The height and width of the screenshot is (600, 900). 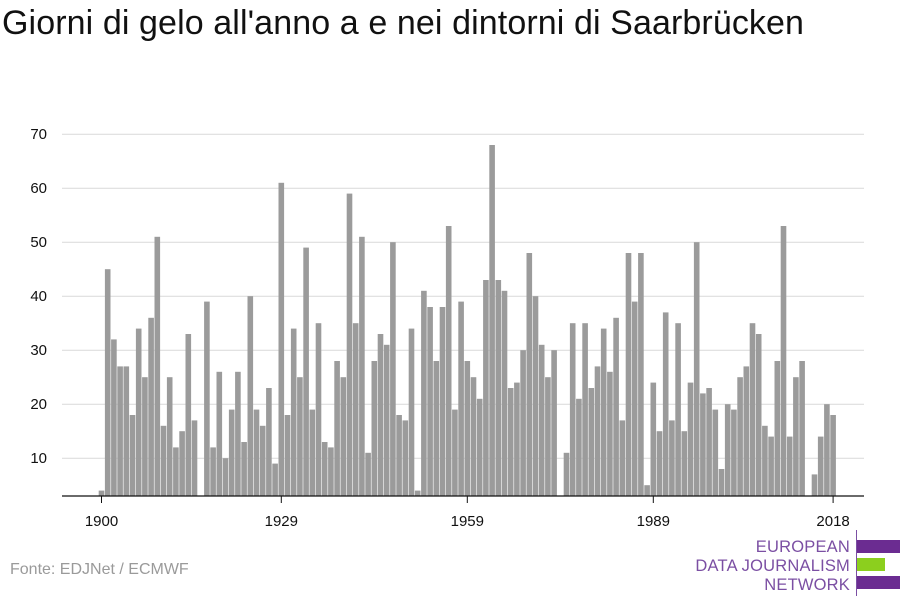 I want to click on bar-1993, so click(x=678, y=409).